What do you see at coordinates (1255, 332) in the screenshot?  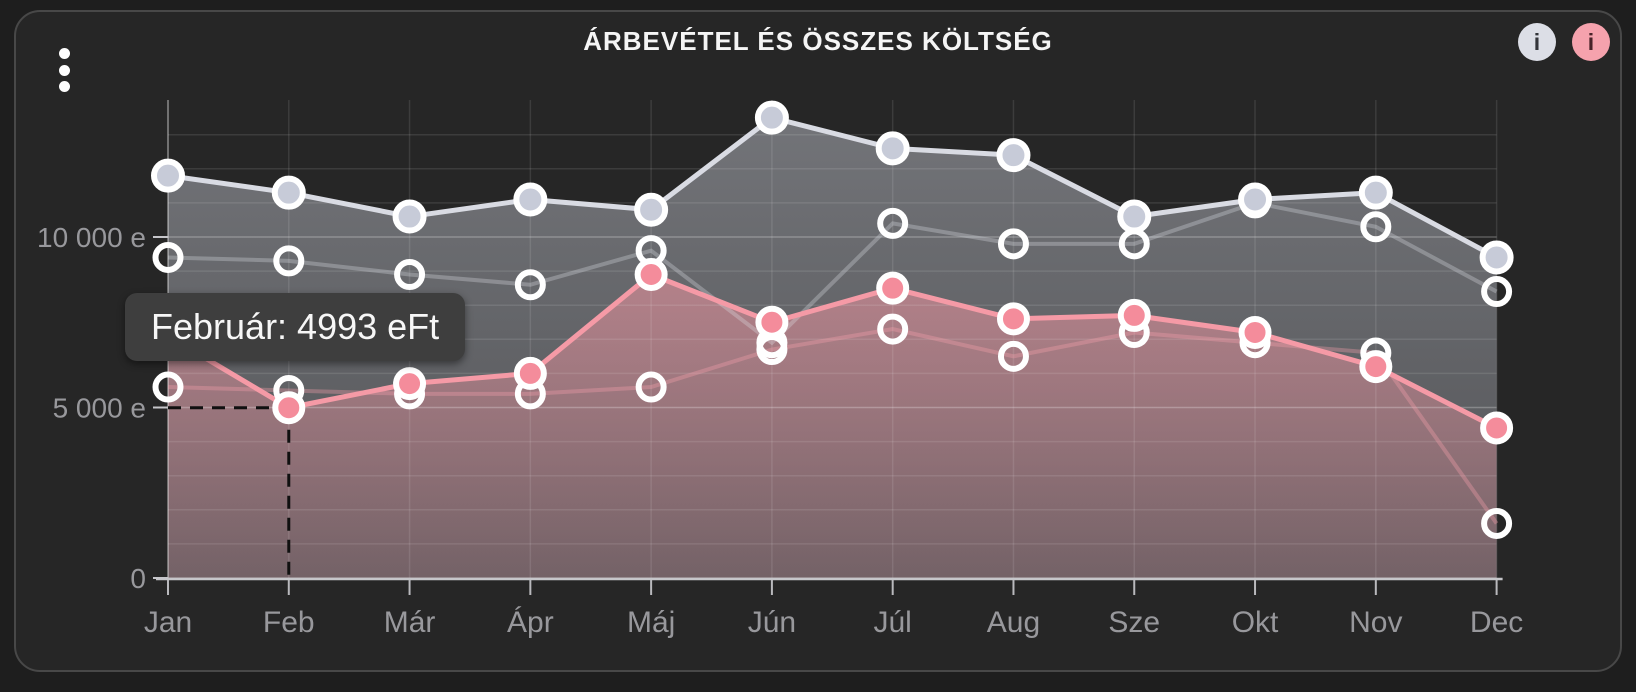 I see `data-point-osszes-koltseg-Okt` at bounding box center [1255, 332].